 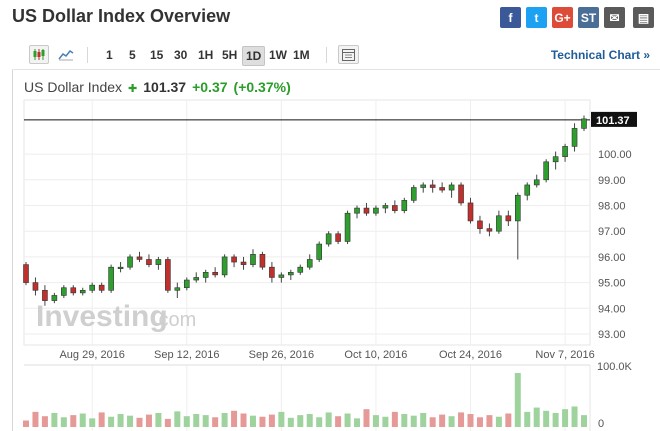 I want to click on chart-toolbar: 1 5 15 30 1H 5H 1D 1W 1M Technical Chart », so click(x=336, y=55).